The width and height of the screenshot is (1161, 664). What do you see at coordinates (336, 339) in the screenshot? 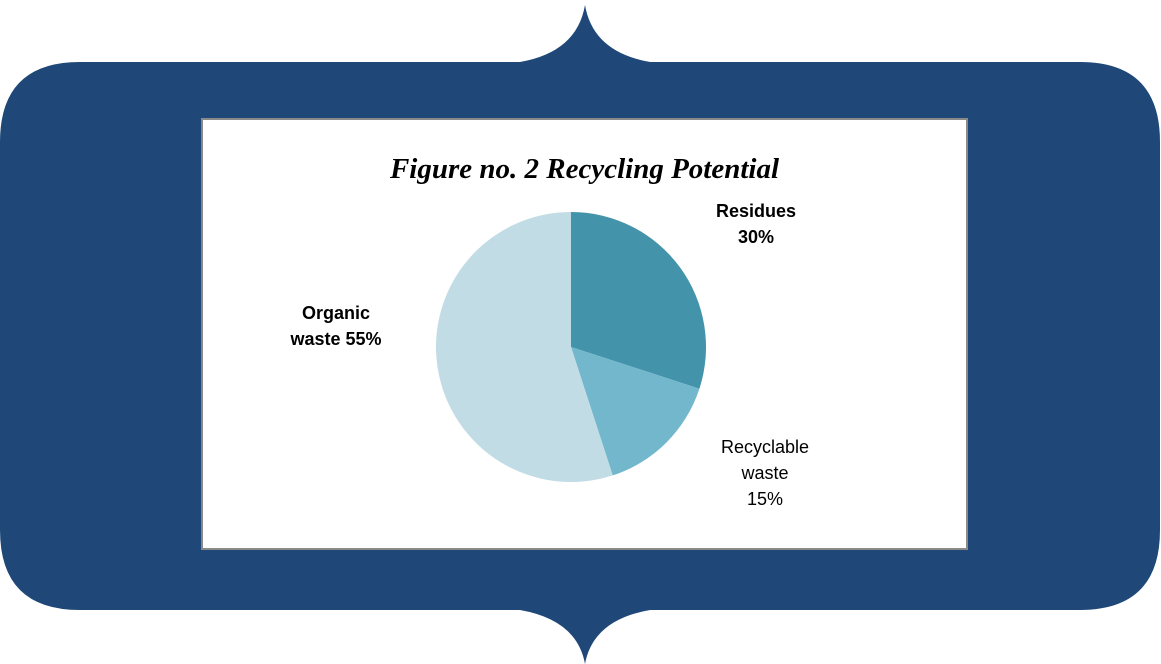
I see `slice-label-name-line-2: waste 55%` at bounding box center [336, 339].